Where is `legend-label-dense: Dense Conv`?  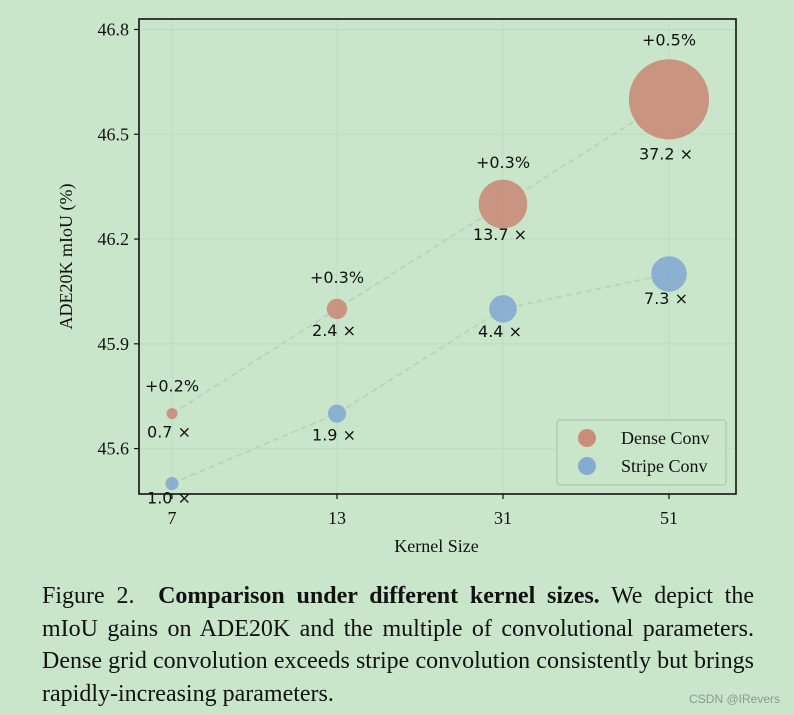 legend-label-dense: Dense Conv is located at coordinates (665, 438).